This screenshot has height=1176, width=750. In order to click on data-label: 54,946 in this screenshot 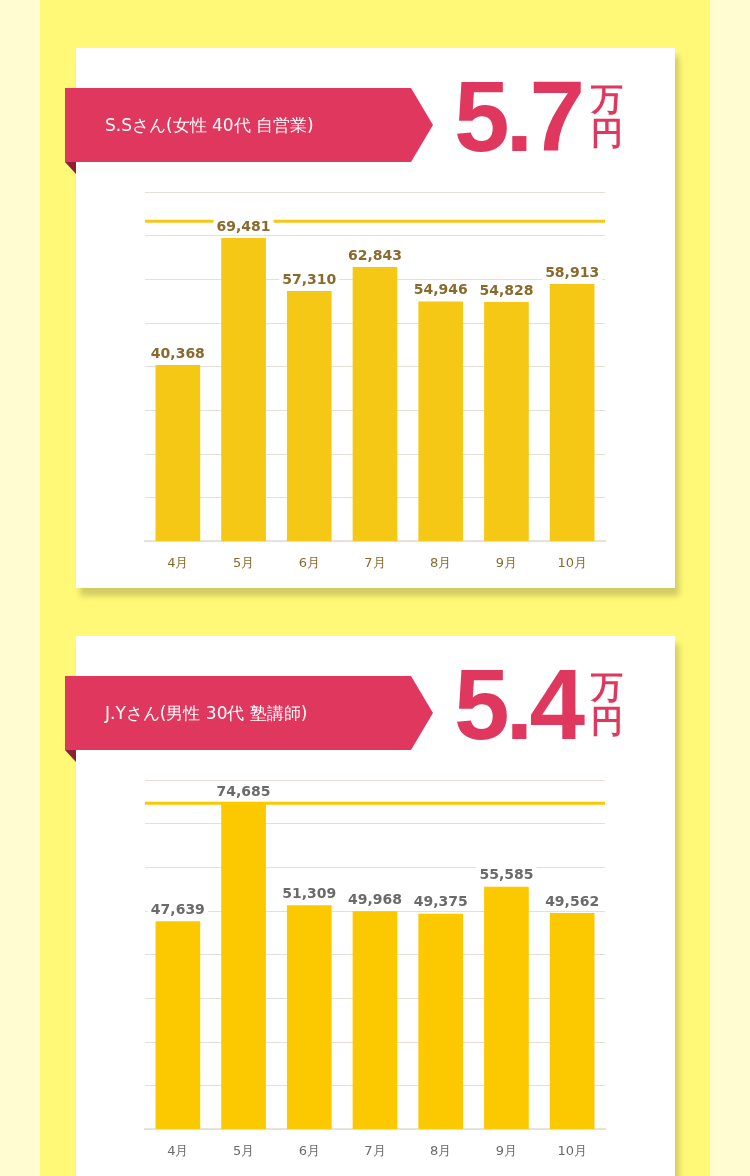, I will do `click(440, 289)`.